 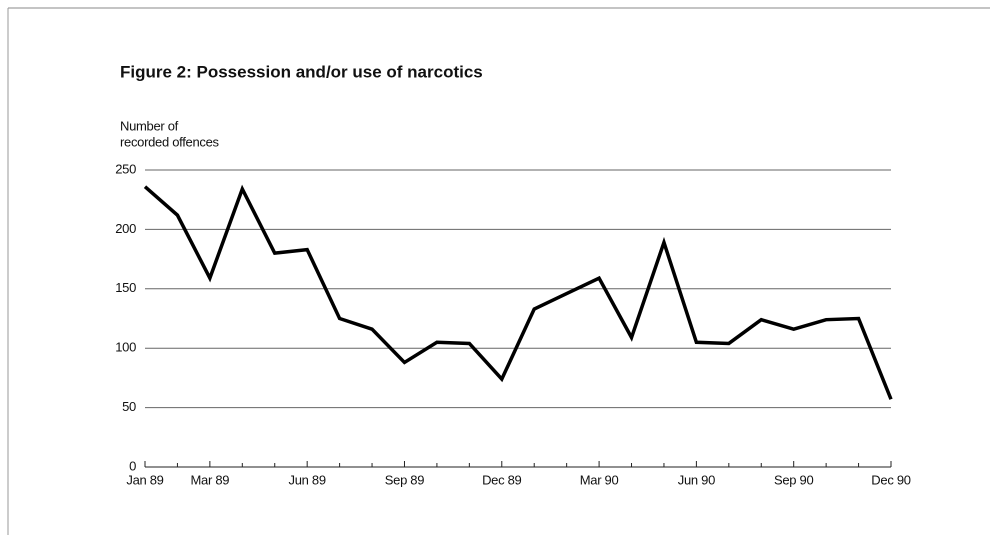 What do you see at coordinates (501, 479) in the screenshot?
I see `x-tick-label: Dec 89` at bounding box center [501, 479].